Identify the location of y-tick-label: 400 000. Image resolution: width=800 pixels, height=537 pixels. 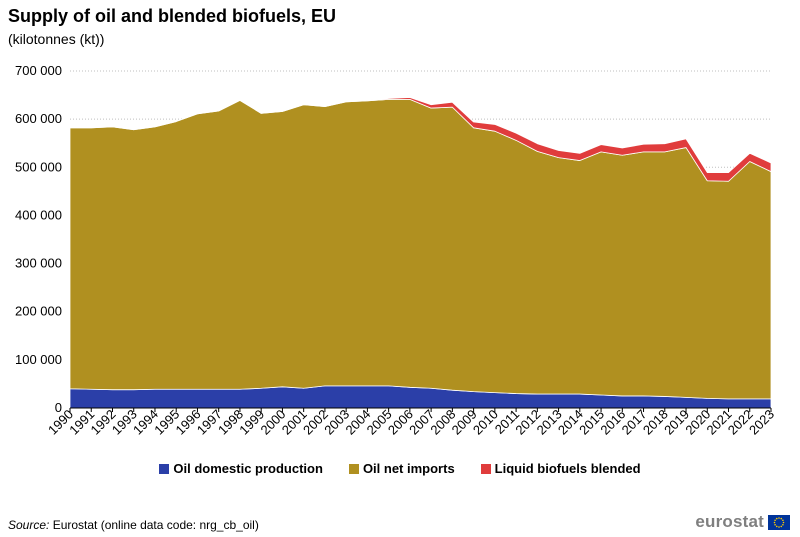
(38, 214).